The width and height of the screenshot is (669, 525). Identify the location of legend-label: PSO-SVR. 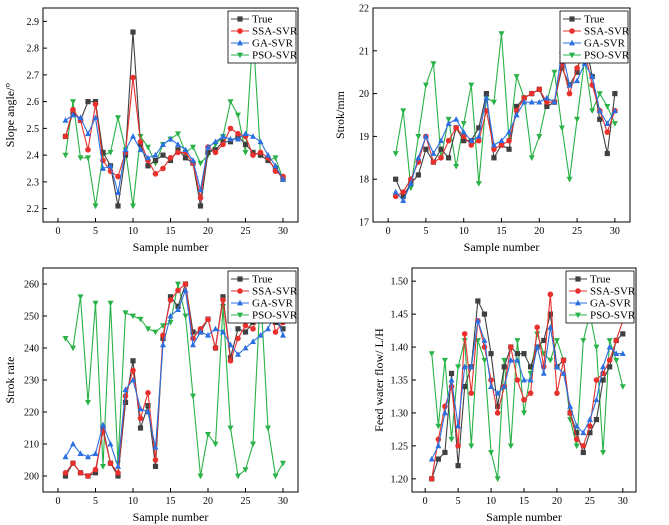
(275, 316).